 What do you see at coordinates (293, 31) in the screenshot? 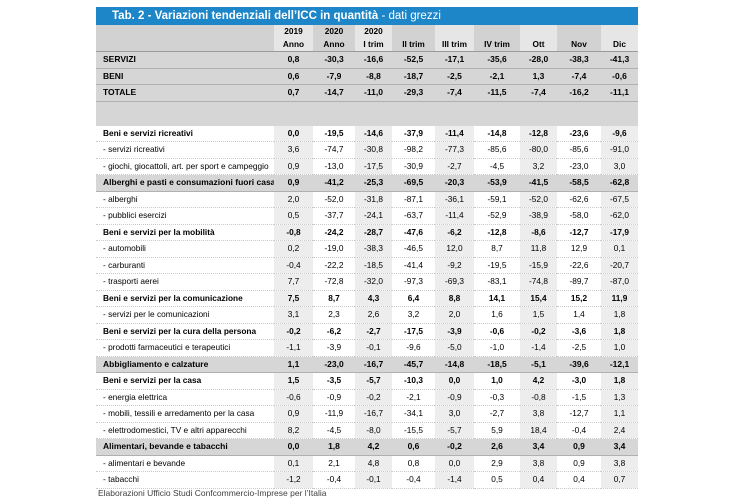
I see `header-year: 2019` at bounding box center [293, 31].